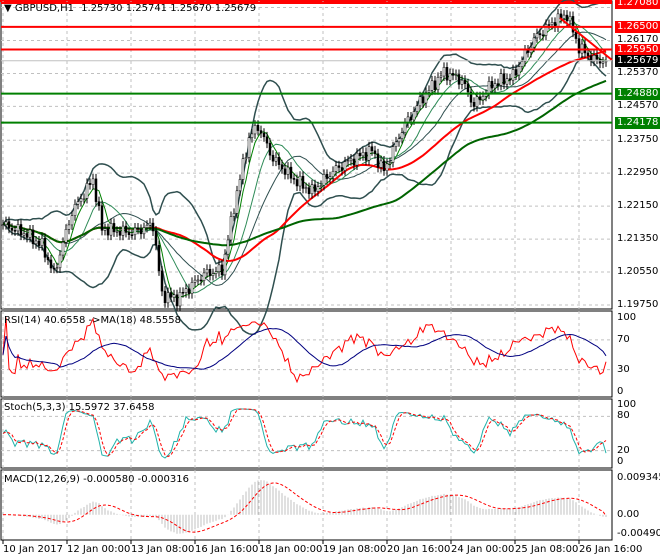 This screenshot has height=560, width=660. What do you see at coordinates (44, 8) in the screenshot?
I see `symbol-label: GBPUSD,H1` at bounding box center [44, 8].